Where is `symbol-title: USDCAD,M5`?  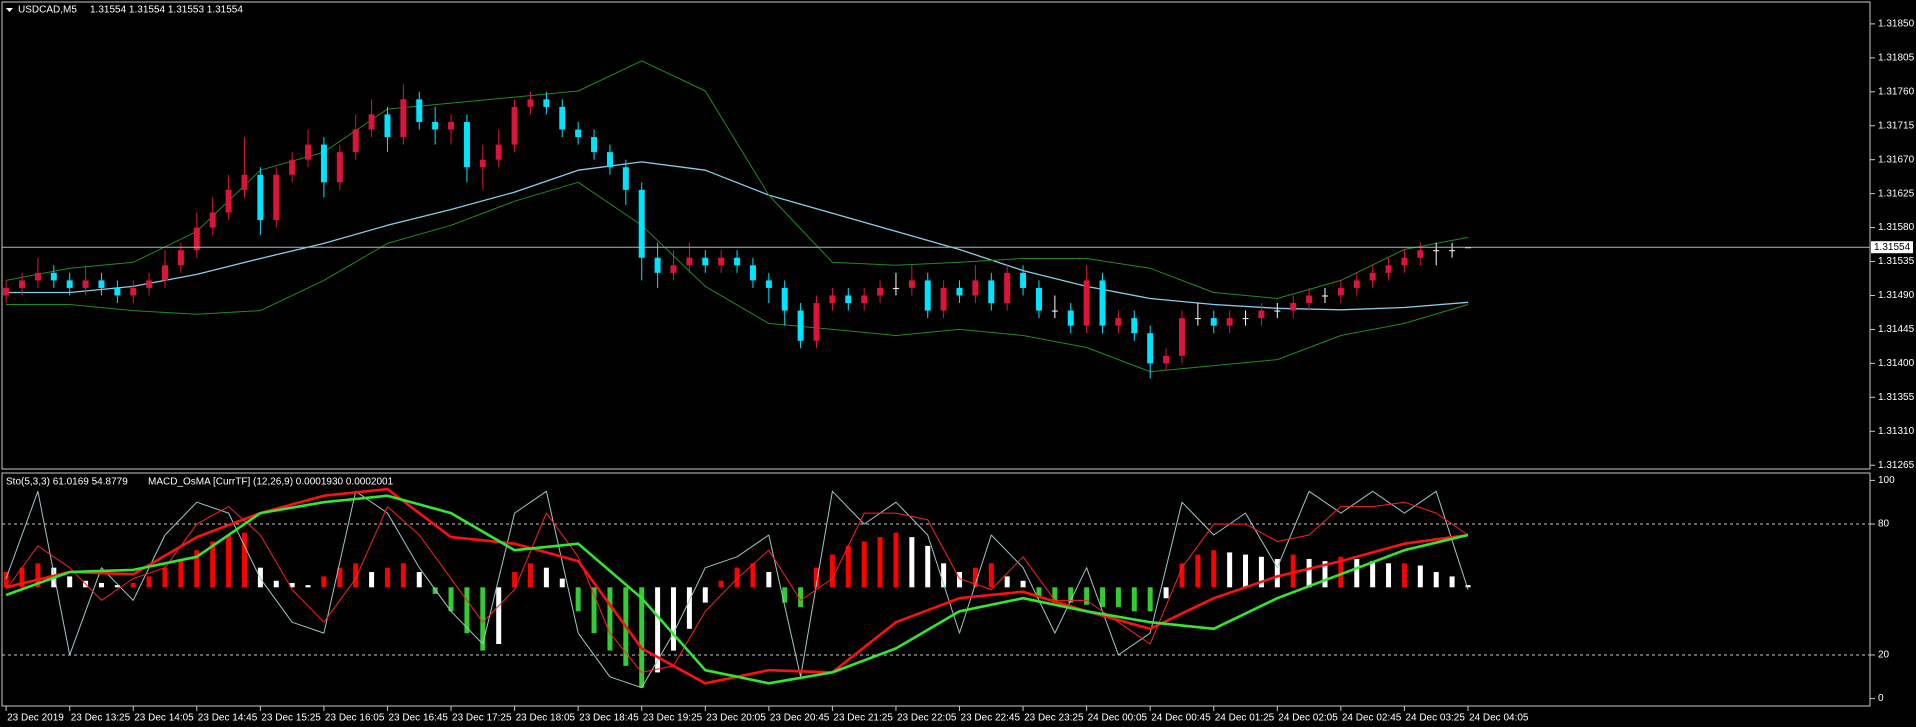
symbol-title: USDCAD,M5 is located at coordinates (47, 10).